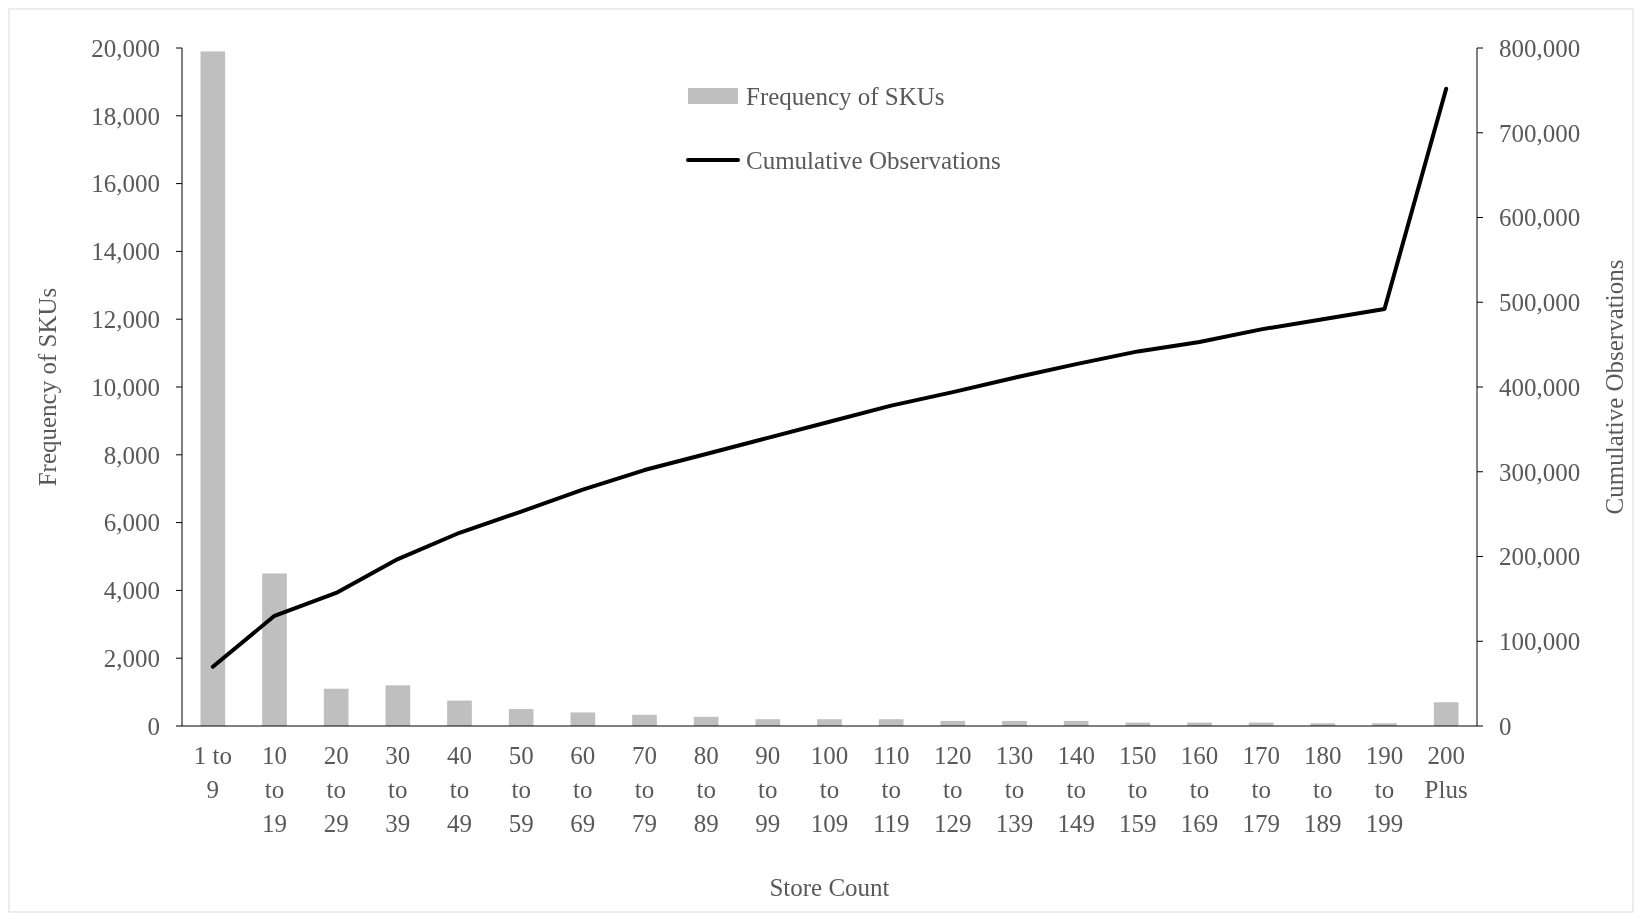 The width and height of the screenshot is (1642, 913). I want to click on y2-tick-label: 700,000, so click(1540, 133).